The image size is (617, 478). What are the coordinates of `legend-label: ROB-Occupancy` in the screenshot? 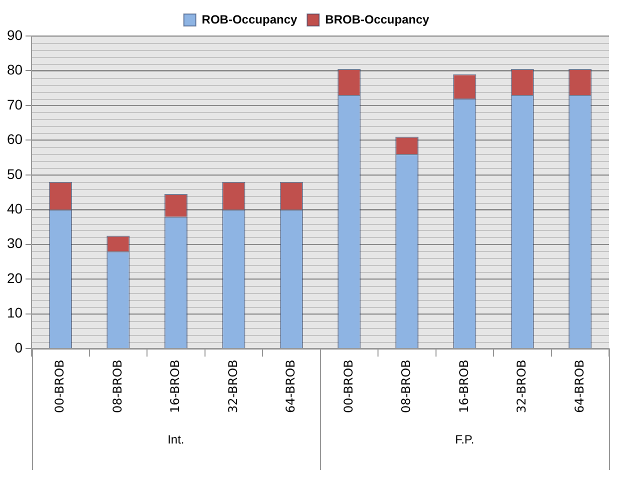 It's located at (250, 19).